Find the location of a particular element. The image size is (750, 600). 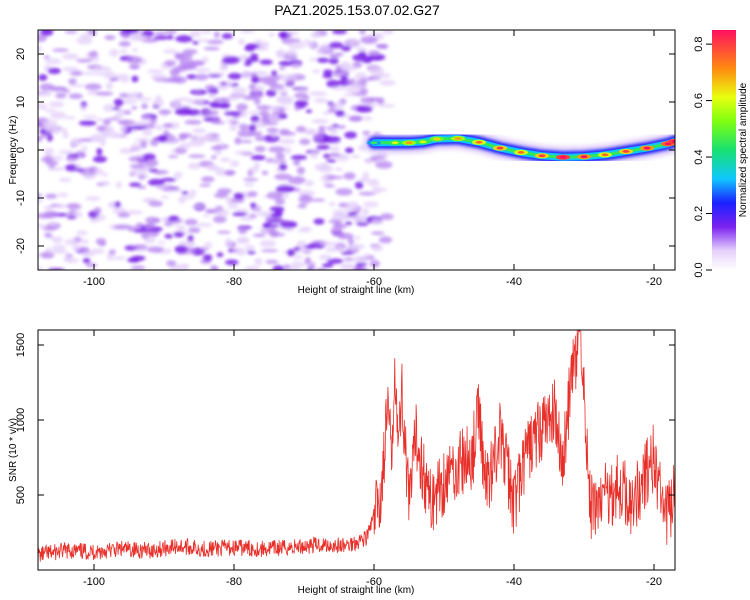

colorbar-label: Normalized spectral amplitude is located at coordinates (743, 149).